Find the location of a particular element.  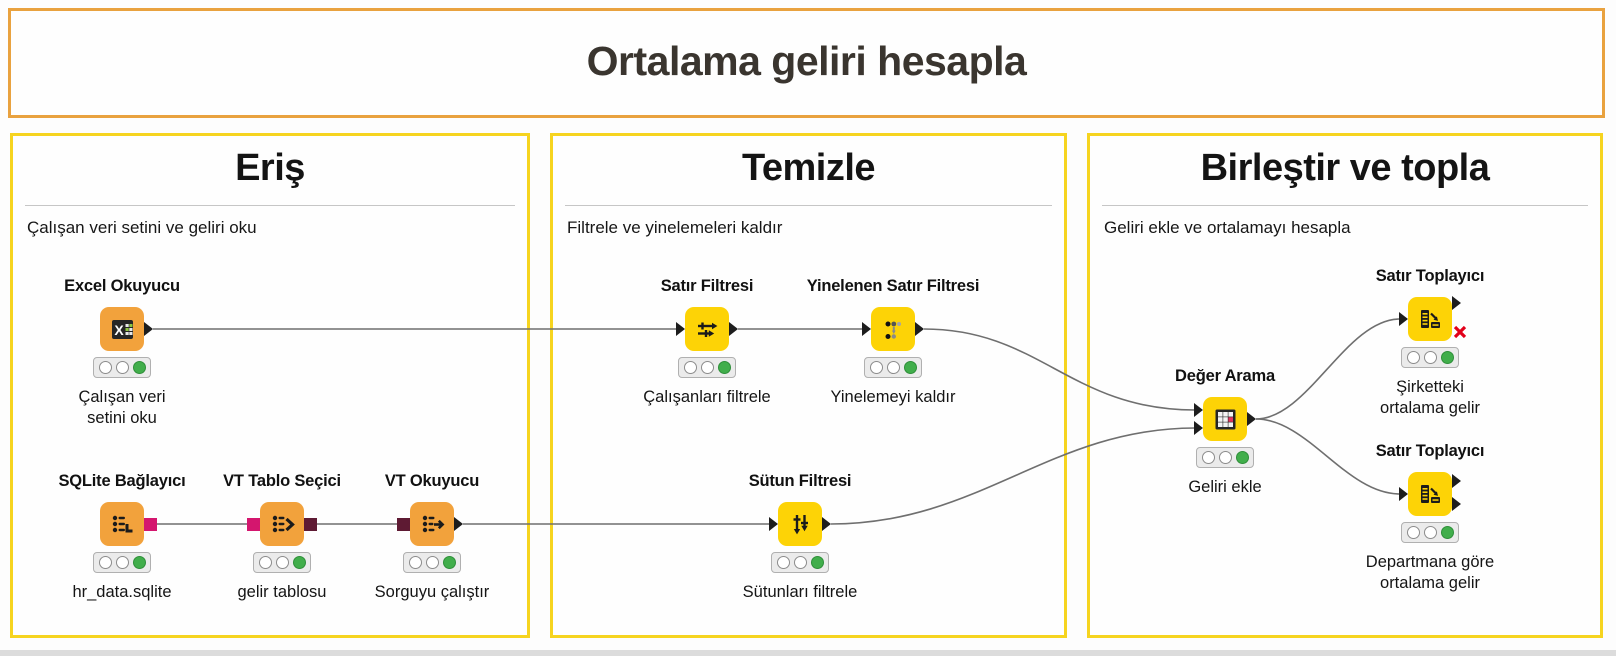

node-sqlite-connector: SQLite Bağlayıcı hr_data.sqlite is located at coordinates (122, 537).